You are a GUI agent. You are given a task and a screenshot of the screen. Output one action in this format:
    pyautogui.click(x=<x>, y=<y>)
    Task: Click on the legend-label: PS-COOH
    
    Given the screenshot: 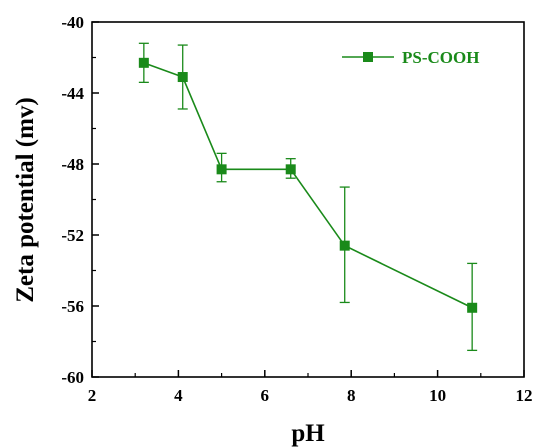 What is the action you would take?
    pyautogui.click(x=440, y=57)
    